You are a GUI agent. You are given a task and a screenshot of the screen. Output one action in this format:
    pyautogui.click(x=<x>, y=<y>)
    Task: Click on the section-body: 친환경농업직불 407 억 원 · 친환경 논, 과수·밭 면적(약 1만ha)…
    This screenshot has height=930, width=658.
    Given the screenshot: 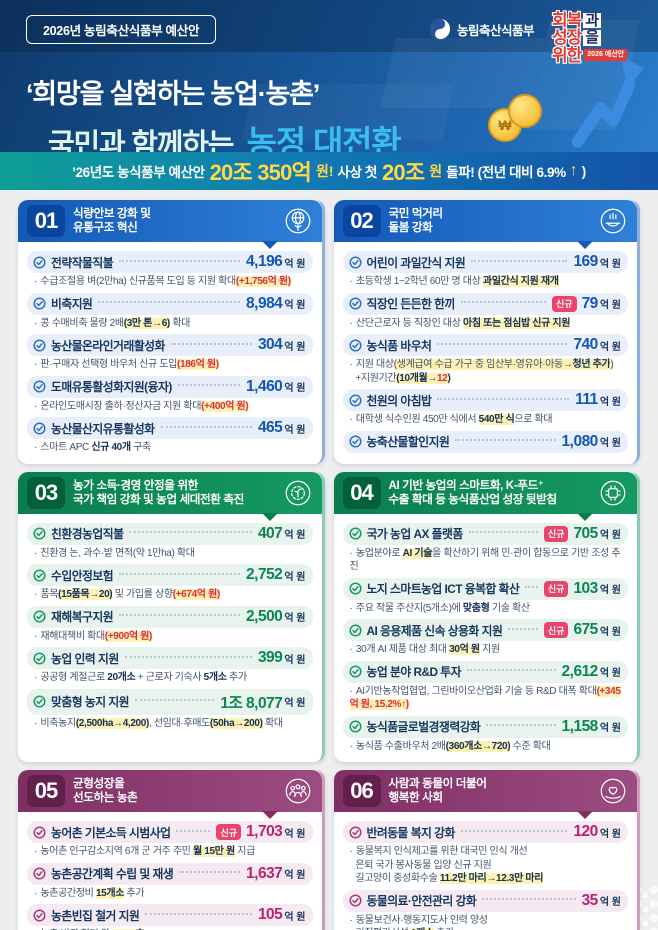 What is the action you would take?
    pyautogui.click(x=170, y=638)
    